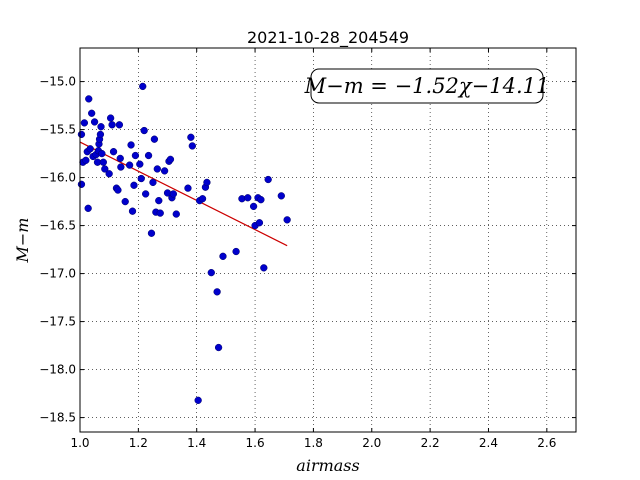  What do you see at coordinates (79, 443) in the screenshot?
I see `x-tick-label-0: 1.0` at bounding box center [79, 443].